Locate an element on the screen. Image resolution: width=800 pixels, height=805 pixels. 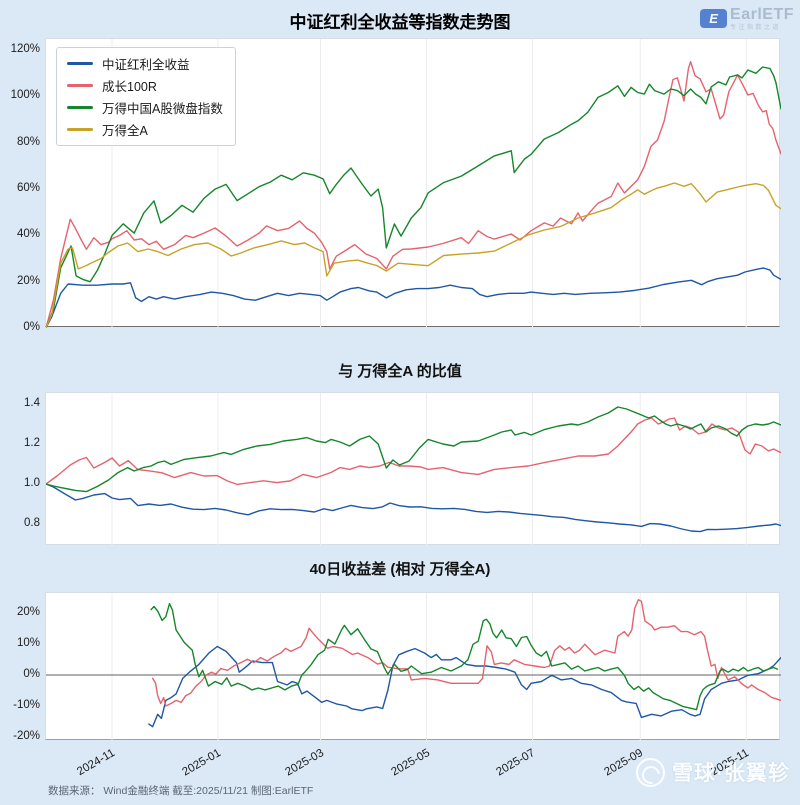
xueqiu-watermark: 雪球·张翼轸 is located at coordinates (713, 772).